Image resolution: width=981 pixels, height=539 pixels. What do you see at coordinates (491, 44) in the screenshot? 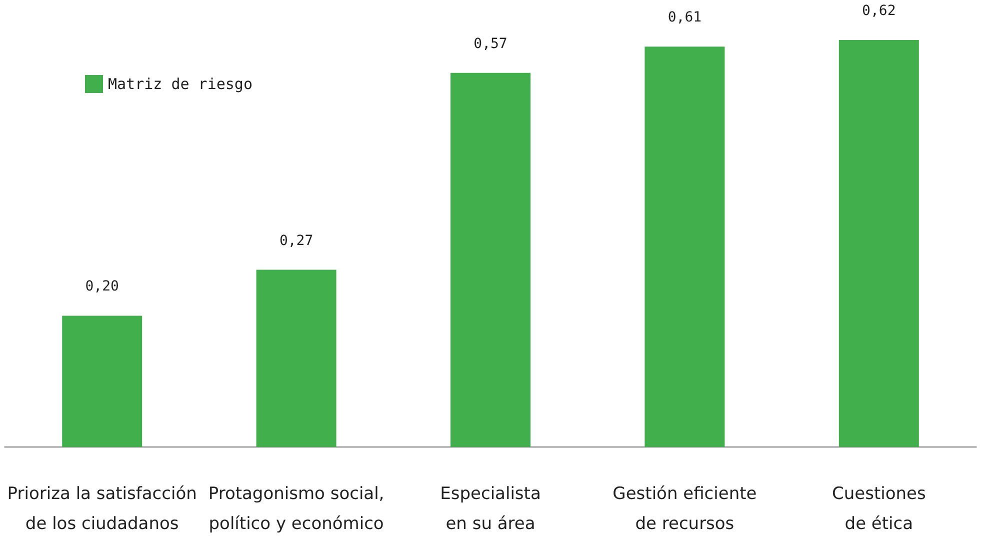
I see `data-label: 0,57` at bounding box center [491, 44].